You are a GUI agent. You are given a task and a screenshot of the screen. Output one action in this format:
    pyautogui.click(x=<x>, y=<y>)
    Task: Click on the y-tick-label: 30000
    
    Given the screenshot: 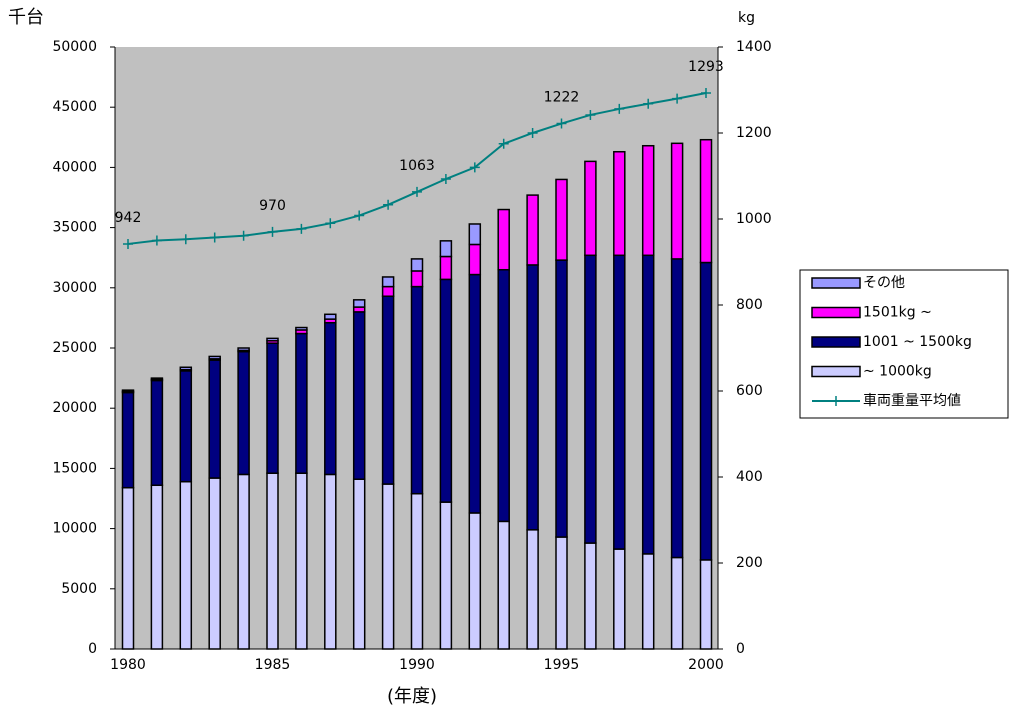 What is the action you would take?
    pyautogui.click(x=74, y=288)
    